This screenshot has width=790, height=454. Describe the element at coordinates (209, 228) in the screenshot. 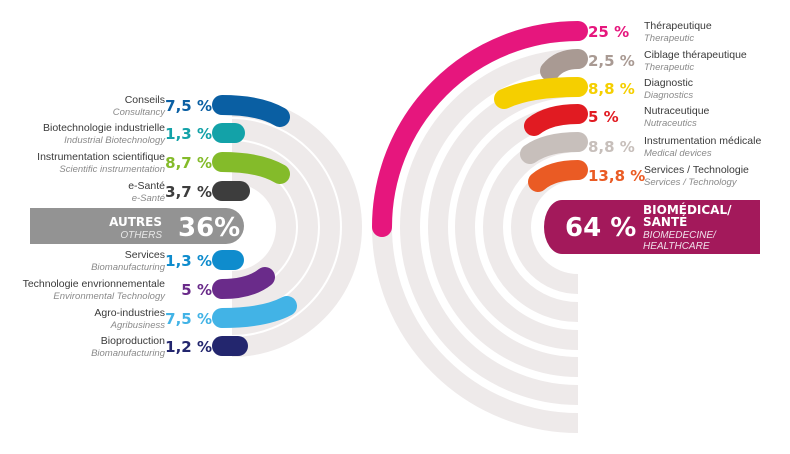

I see `others-total: 36%` at that location.